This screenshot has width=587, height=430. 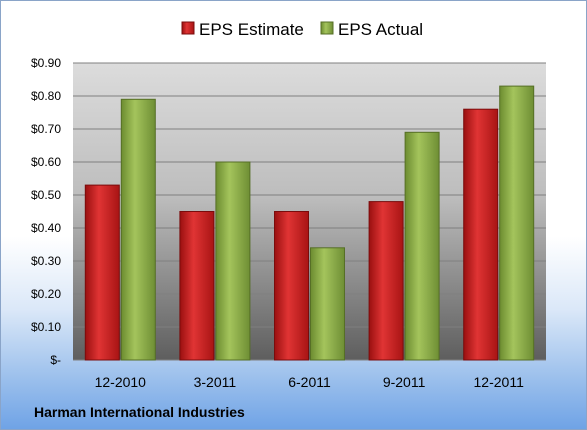 What do you see at coordinates (404, 382) in the screenshot?
I see `x-tick-label: 9-2011` at bounding box center [404, 382].